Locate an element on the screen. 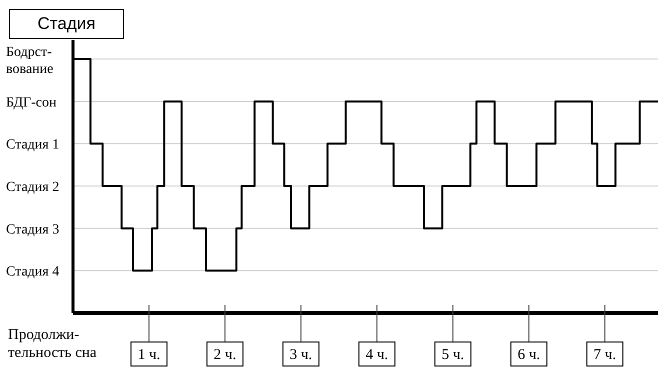 This screenshot has width=665, height=368. ref-line-label: БДГ-сон is located at coordinates (32, 102).